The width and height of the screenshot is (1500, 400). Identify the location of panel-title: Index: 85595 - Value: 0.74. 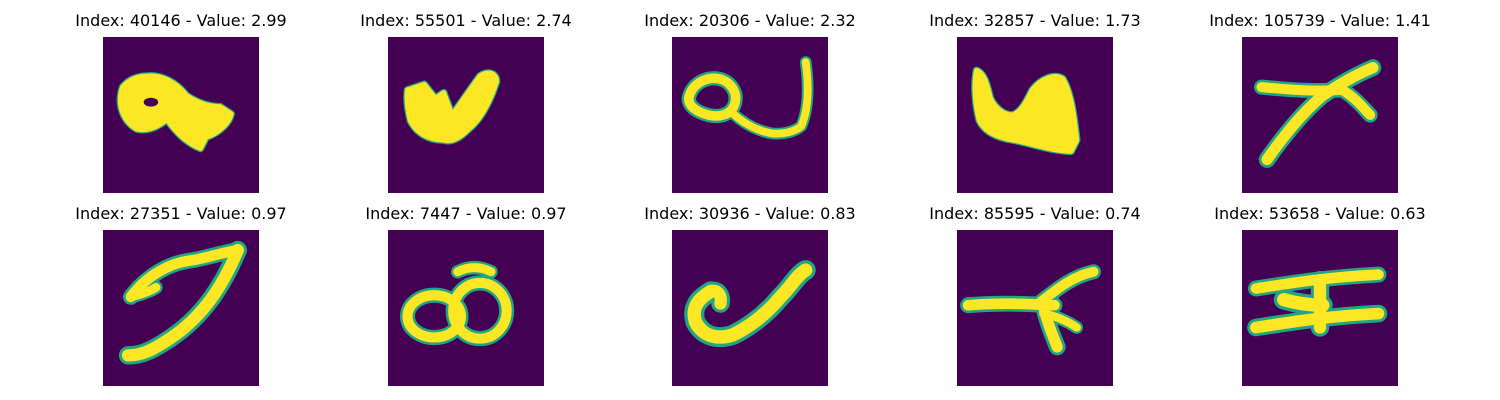
(1035, 214).